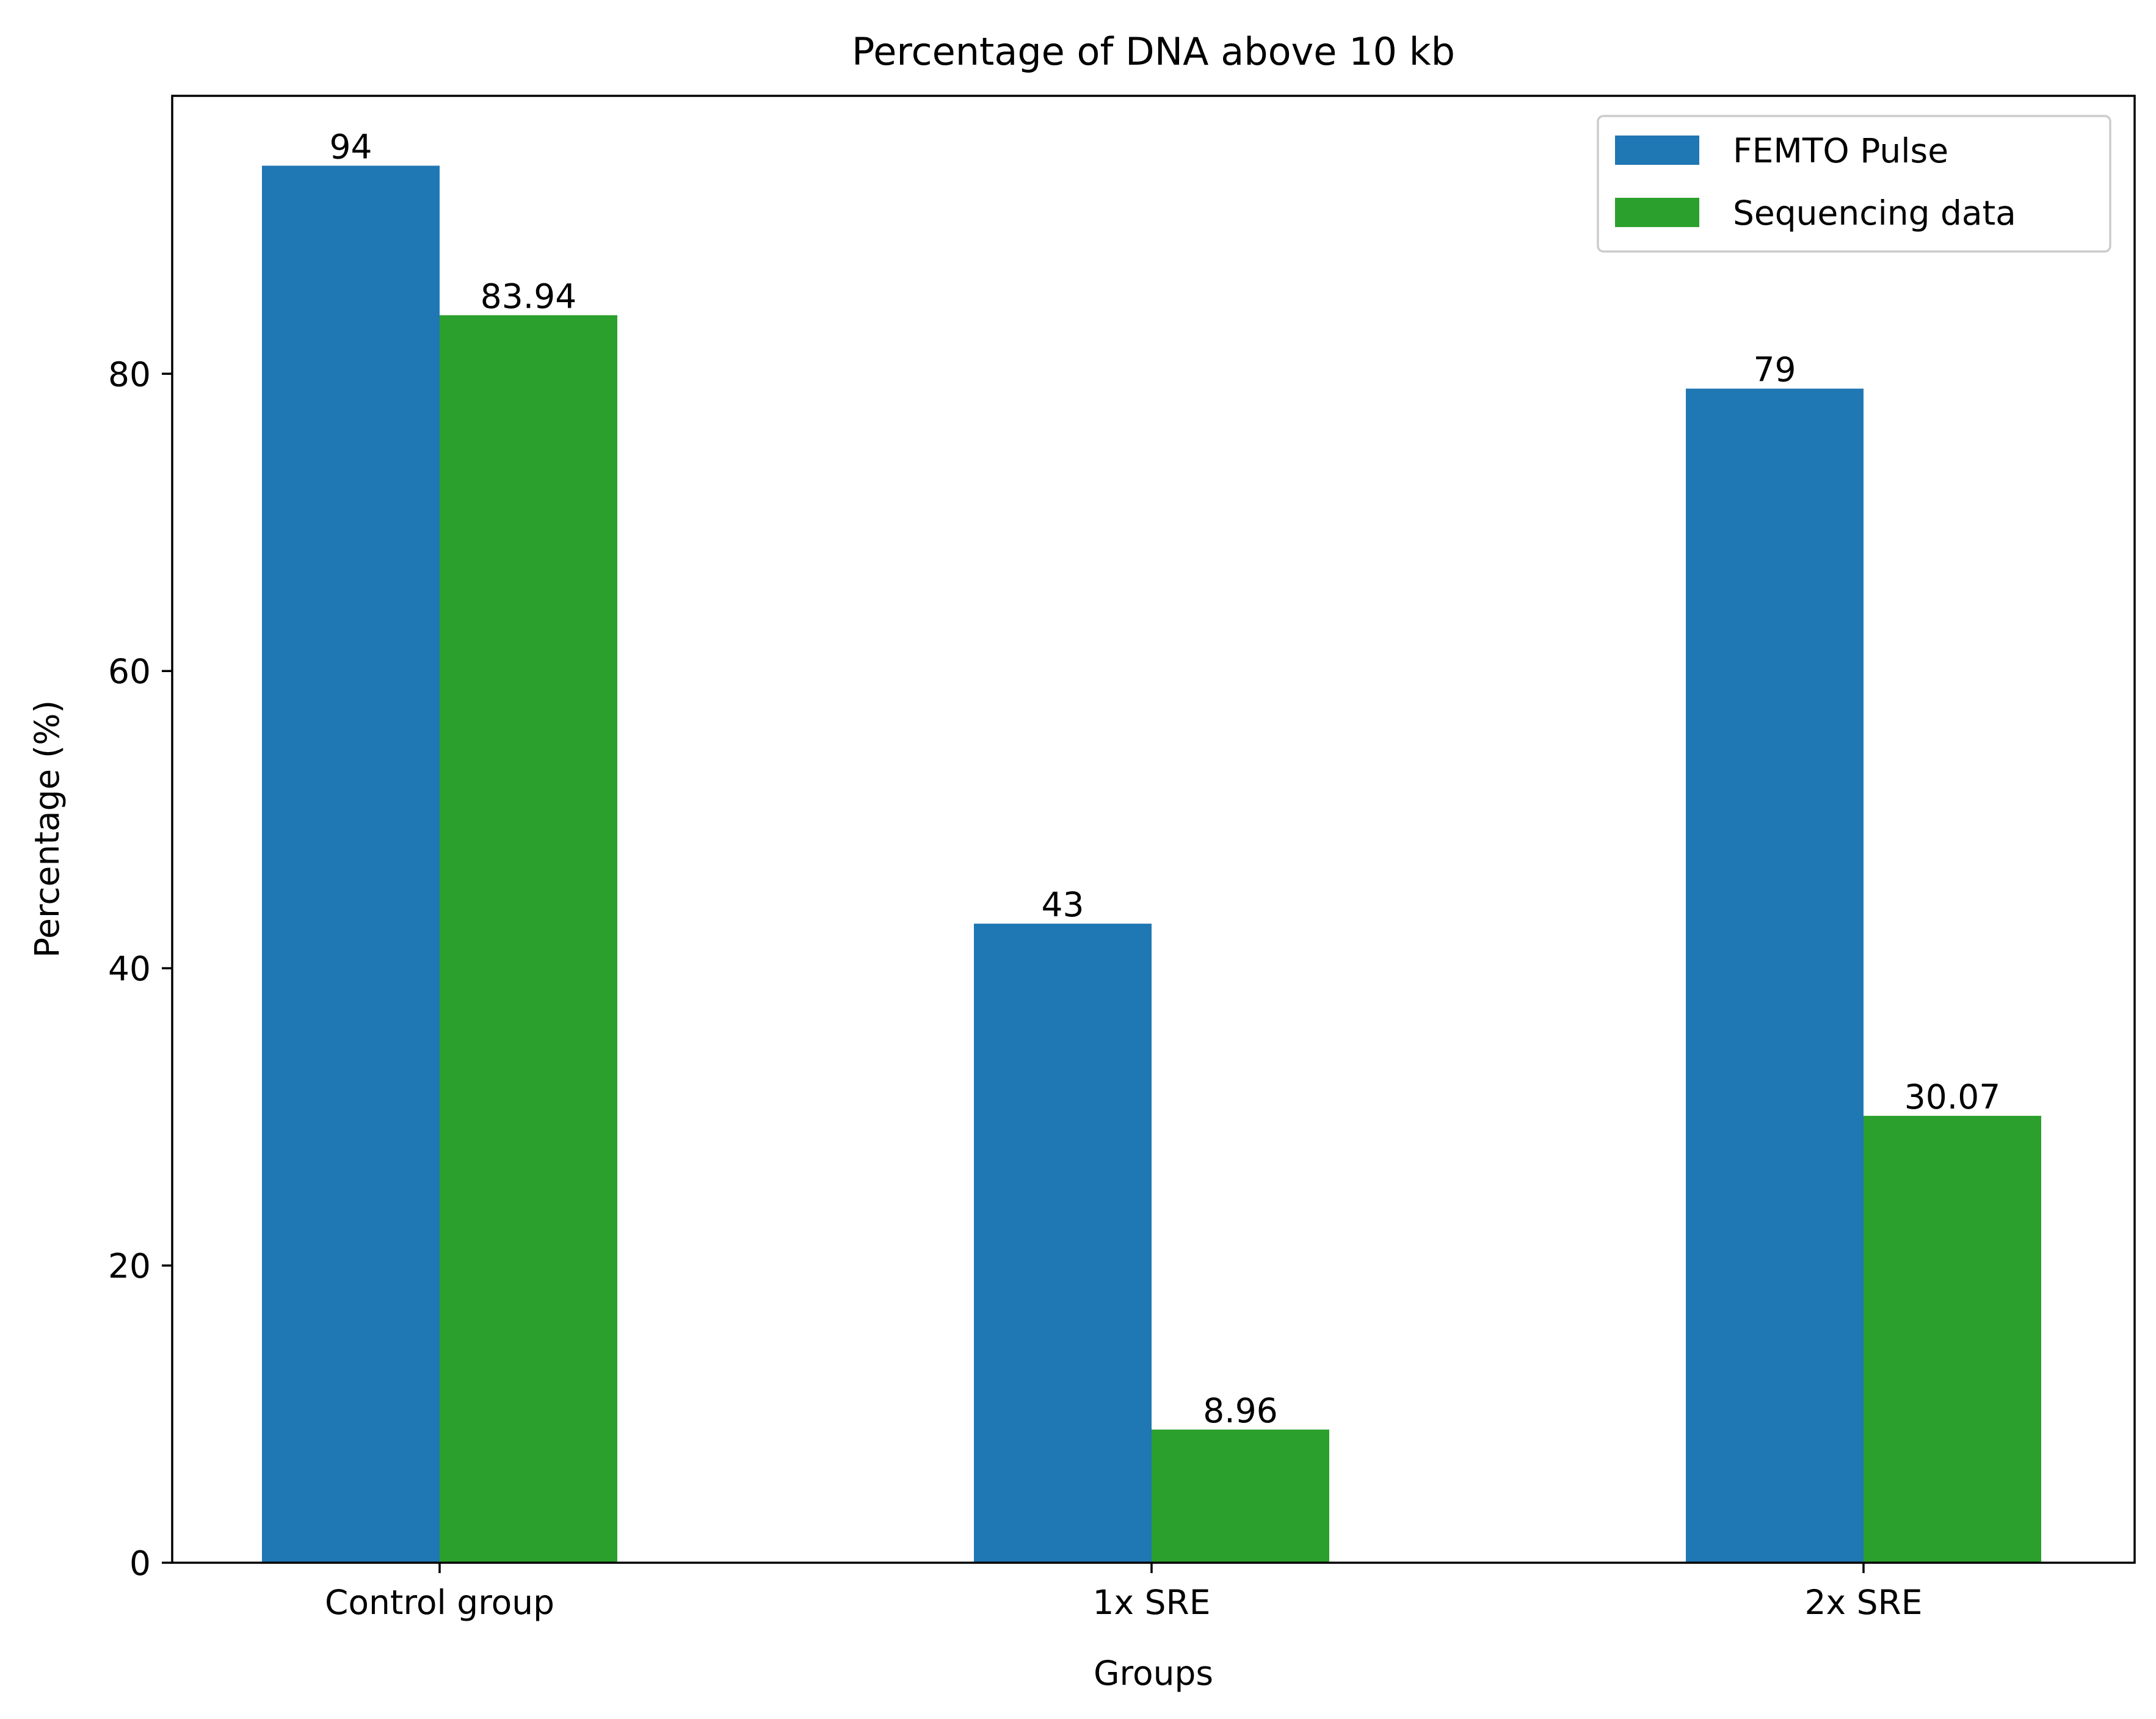  Describe the element at coordinates (1063, 1243) in the screenshot. I see `bar-femto-pulse-1x-sre` at that location.